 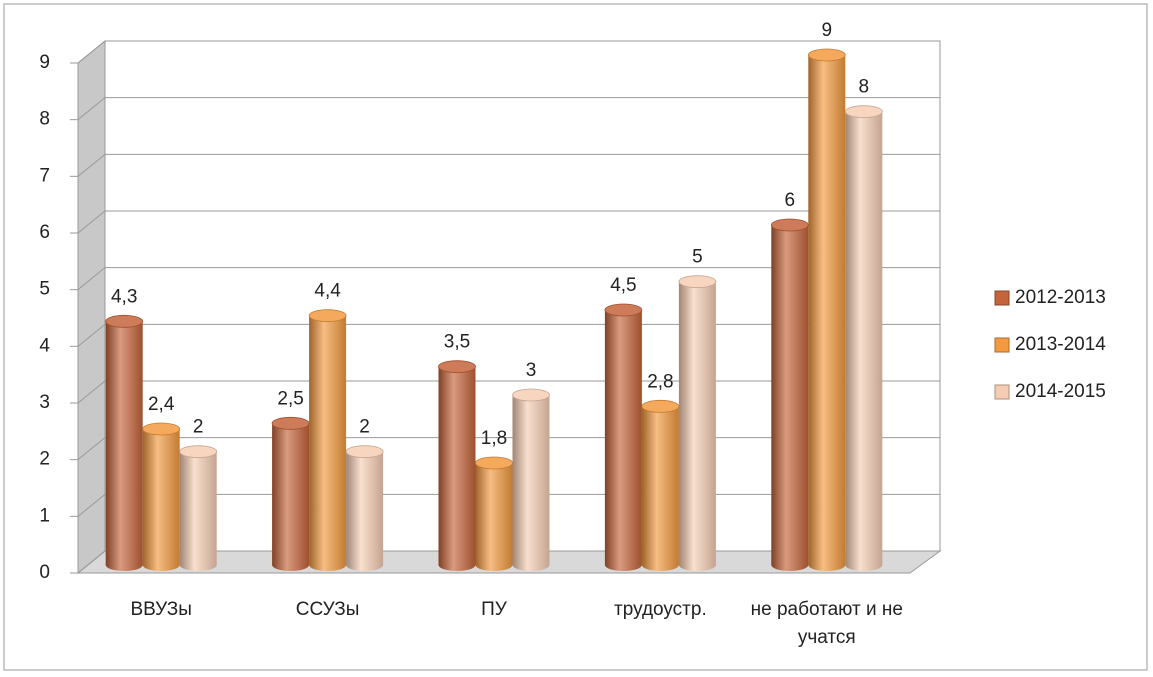 What do you see at coordinates (623, 285) in the screenshot?
I see `value-label: 4,5` at bounding box center [623, 285].